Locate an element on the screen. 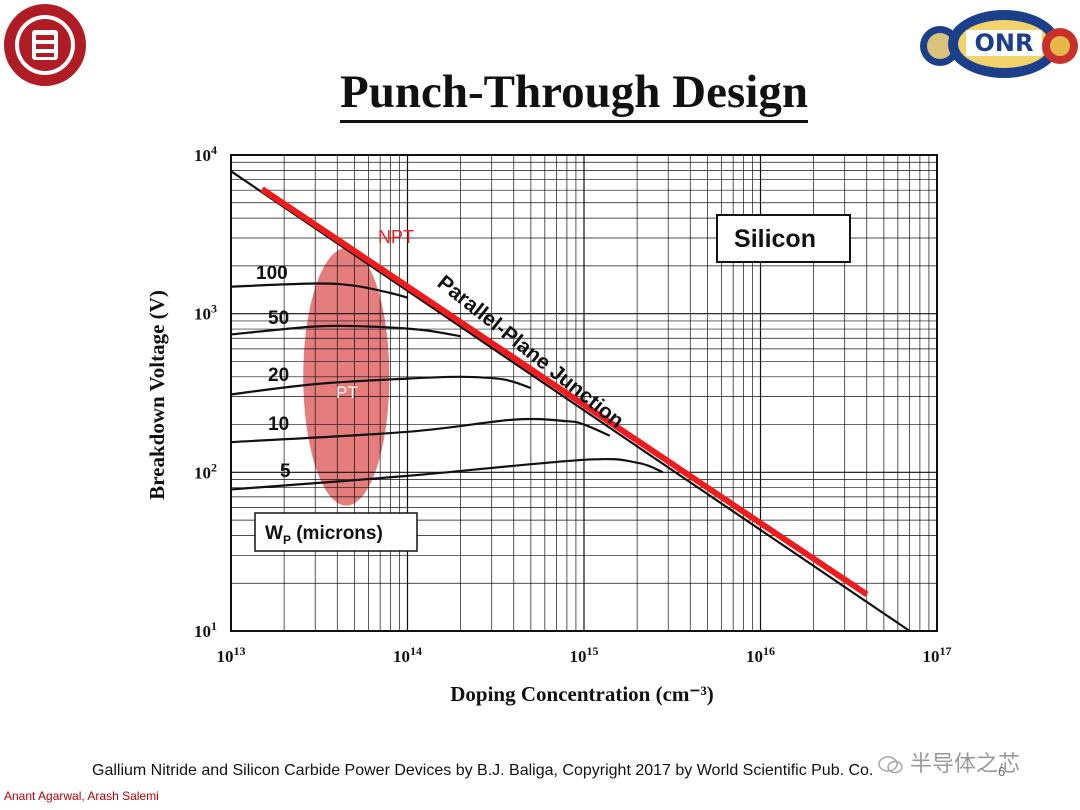 This screenshot has width=1080, height=810. watermark-text: 半导体之芯 is located at coordinates (965, 763).